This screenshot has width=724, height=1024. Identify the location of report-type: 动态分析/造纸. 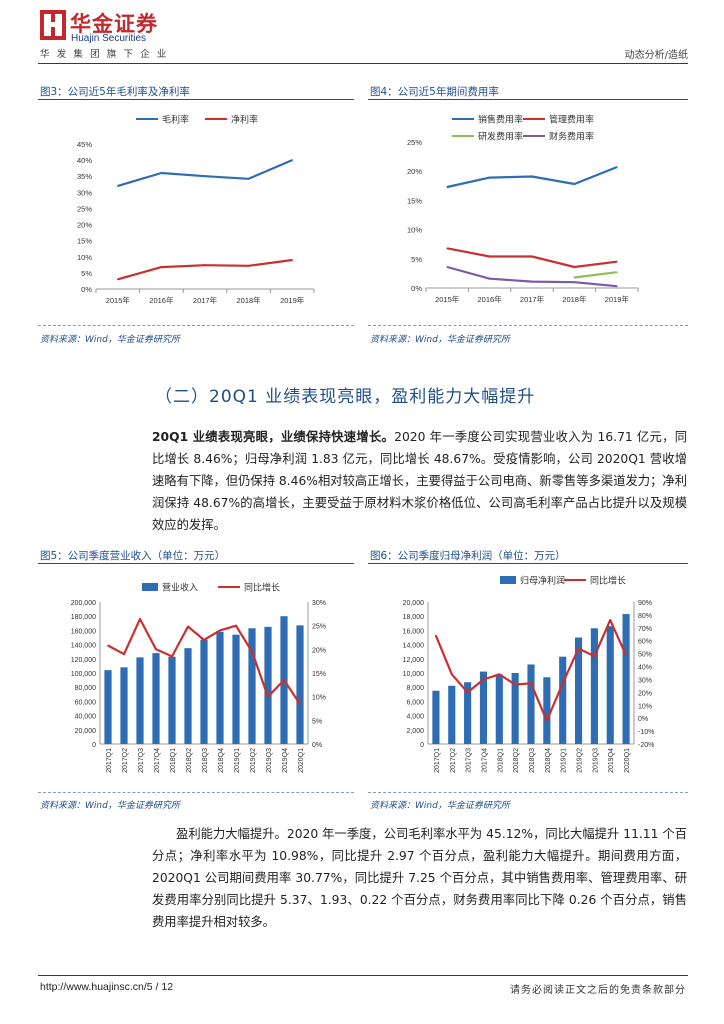
(656, 55).